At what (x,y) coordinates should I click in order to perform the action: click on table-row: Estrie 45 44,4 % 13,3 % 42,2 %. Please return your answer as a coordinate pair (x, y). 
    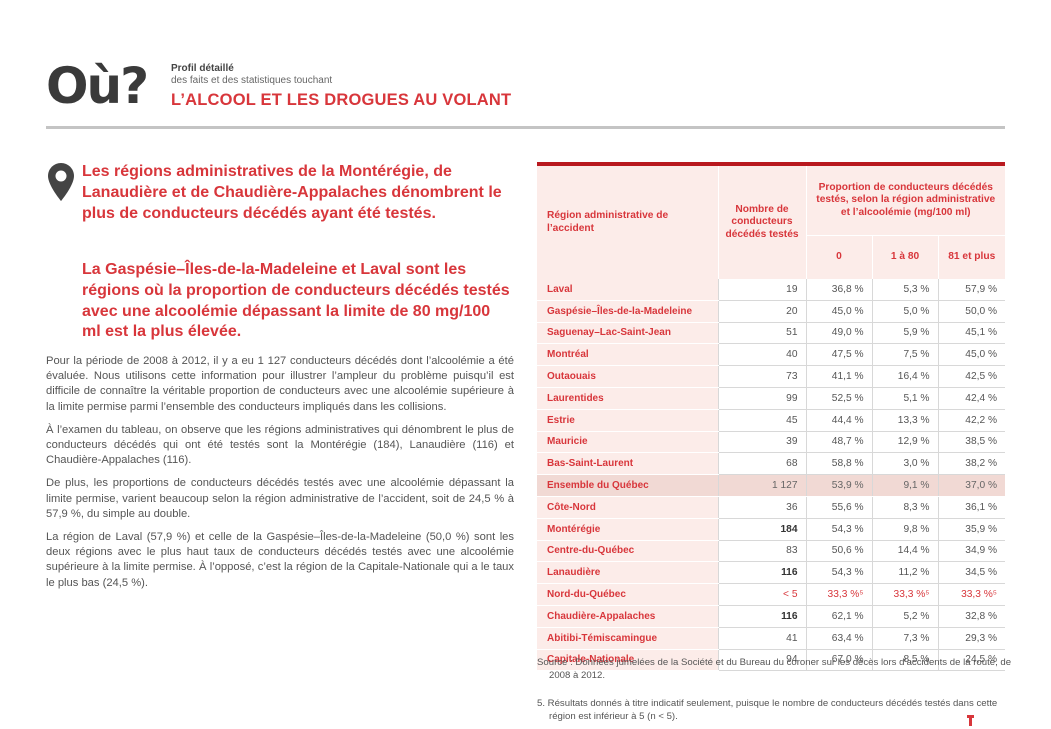
    Looking at the image, I should click on (771, 420).